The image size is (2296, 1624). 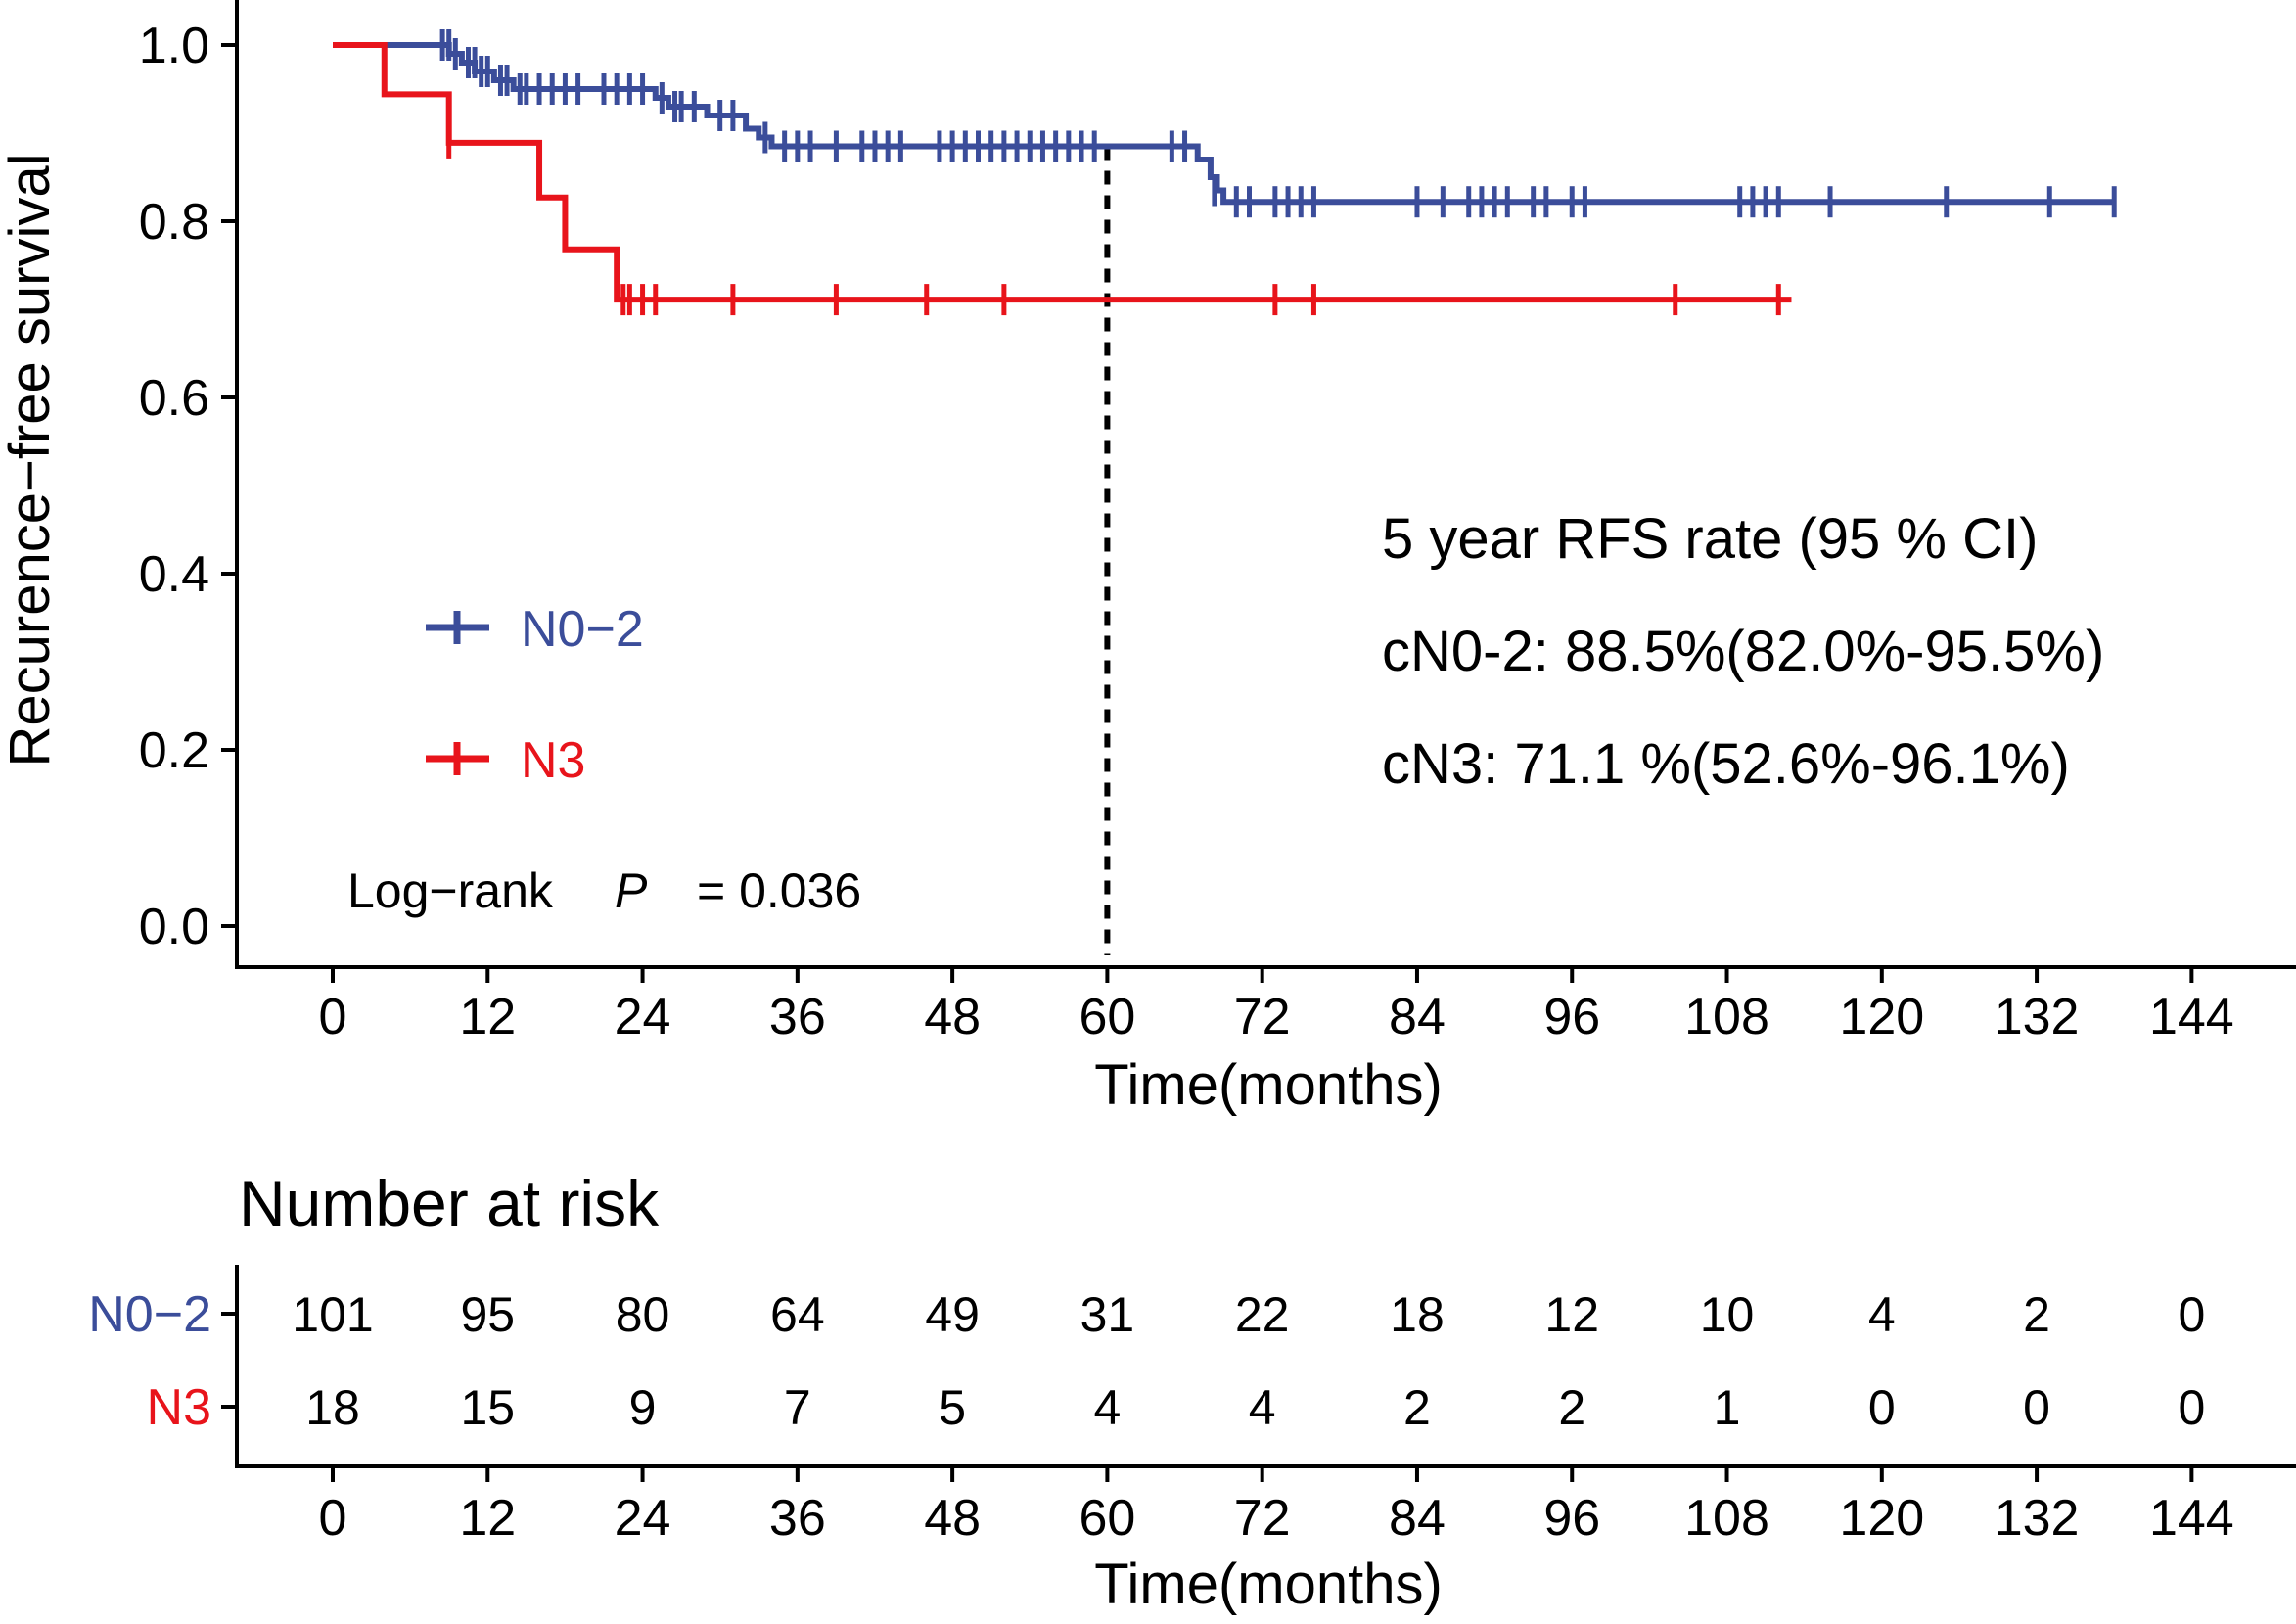 What do you see at coordinates (174, 927) in the screenshot?
I see `y-tick-label: 0.0` at bounding box center [174, 927].